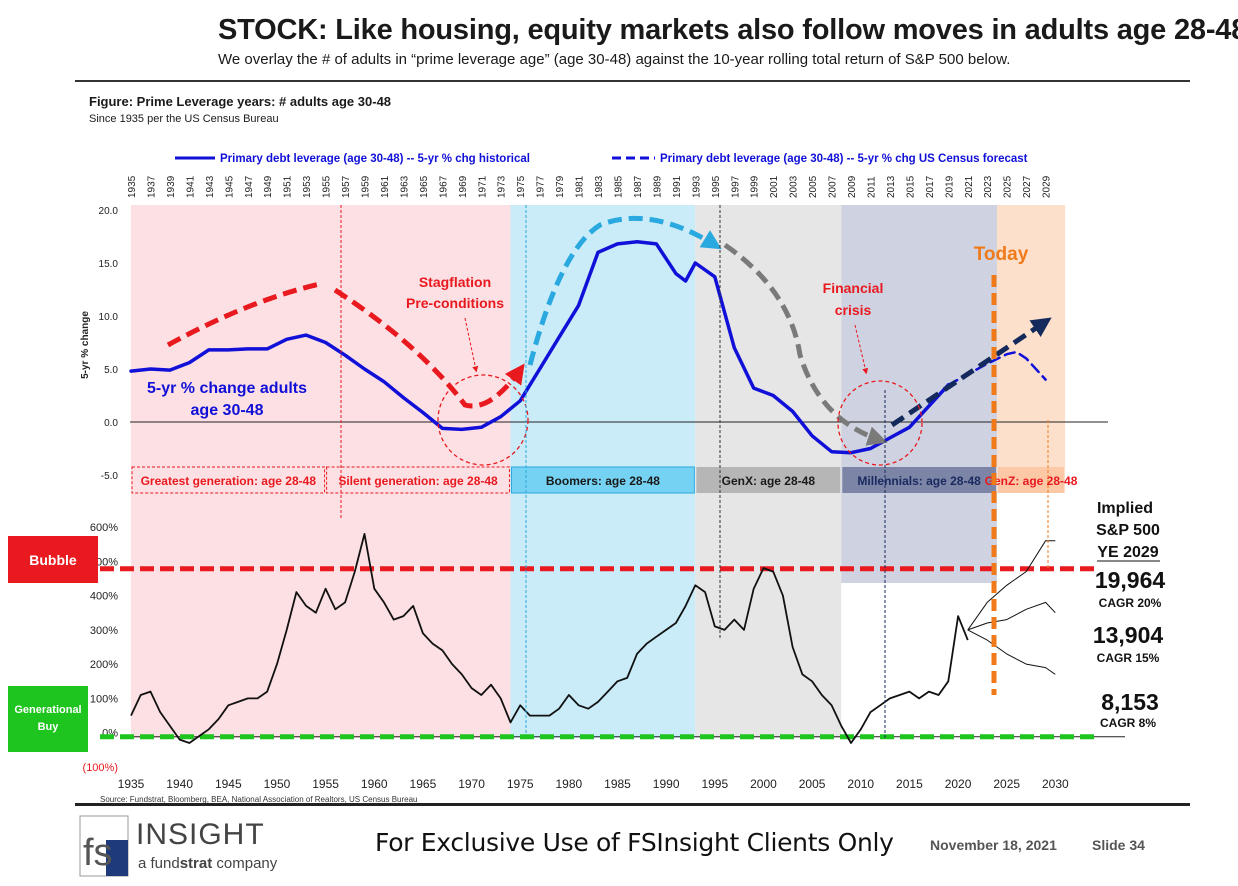 Image resolution: width=1238 pixels, height=886 pixels. I want to click on generation-label-3: GenX: age 28-48, so click(769, 481).